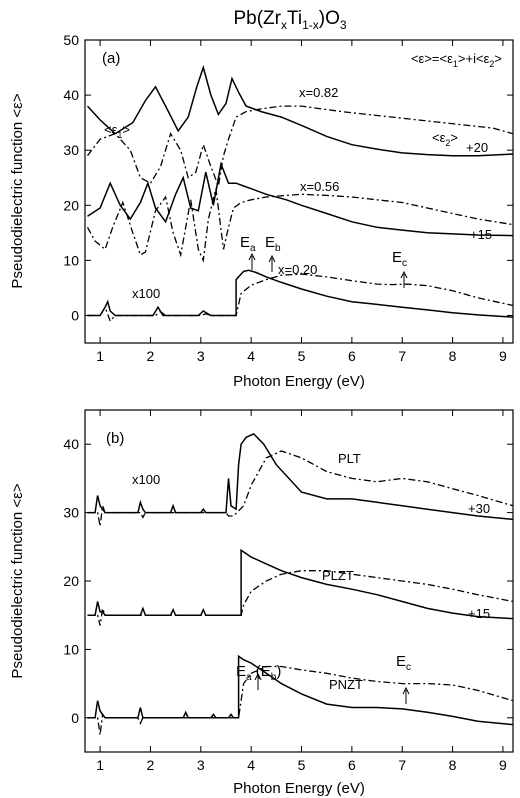 The height and width of the screenshot is (798, 520). What do you see at coordinates (201, 765) in the screenshot?
I see `x-tick-label-b-3: 3` at bounding box center [201, 765].